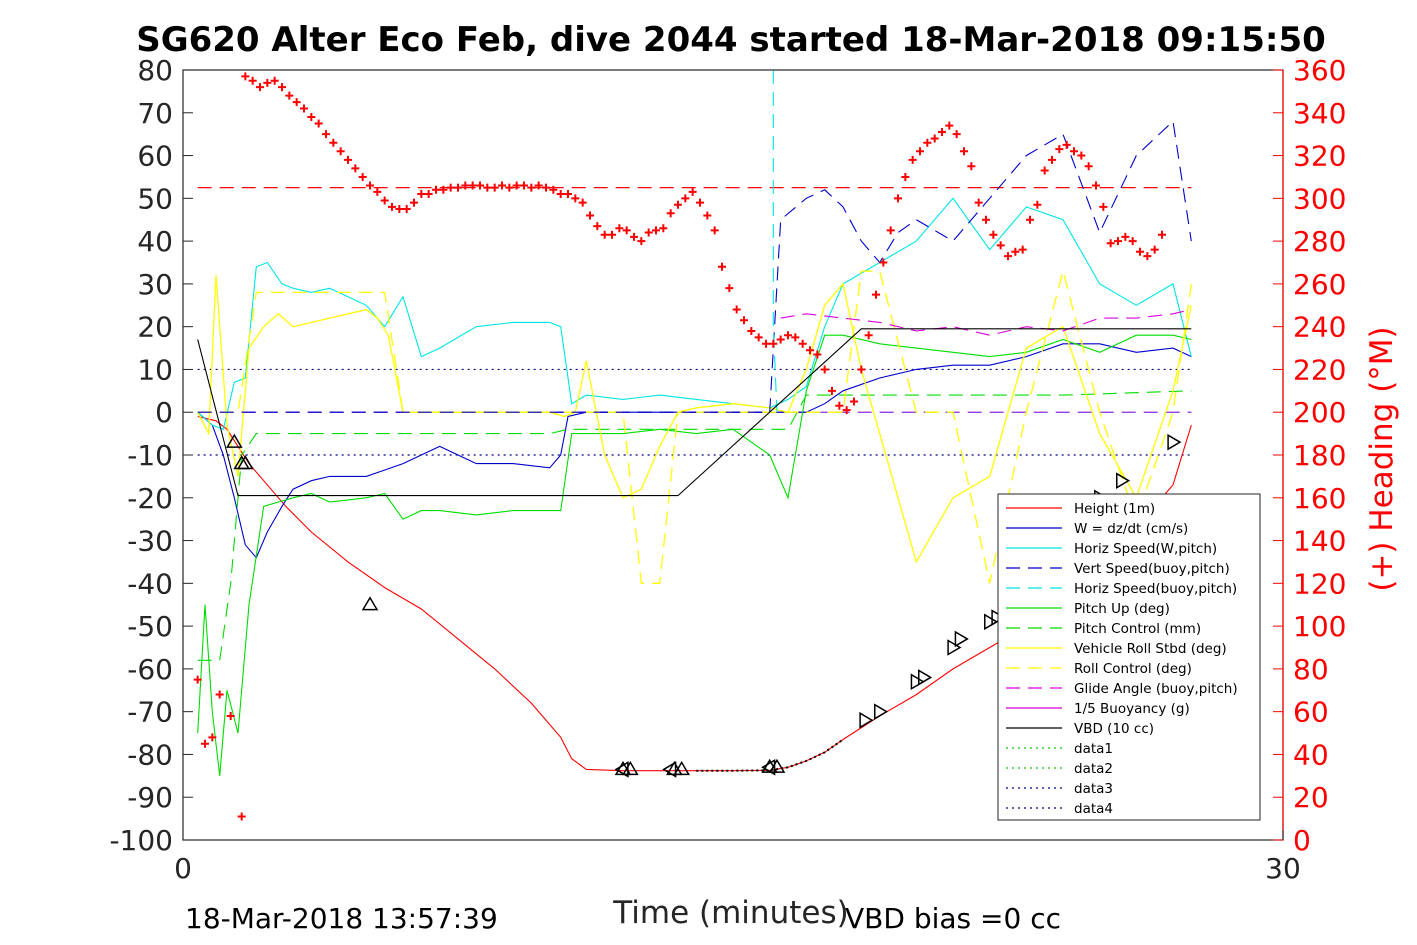 The image size is (1417, 945). I want to click on series-line-glide-angle-buoy-pitch-, so click(986, 322).